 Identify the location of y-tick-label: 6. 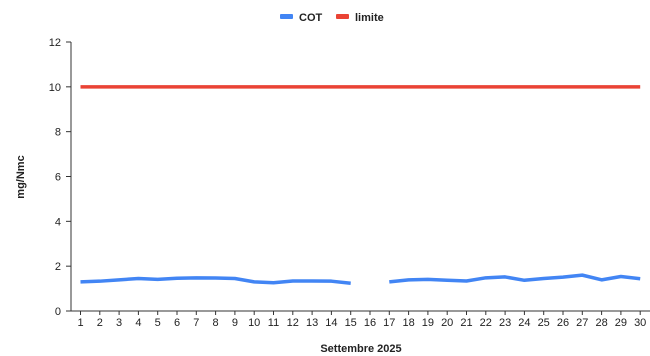
(58, 178).